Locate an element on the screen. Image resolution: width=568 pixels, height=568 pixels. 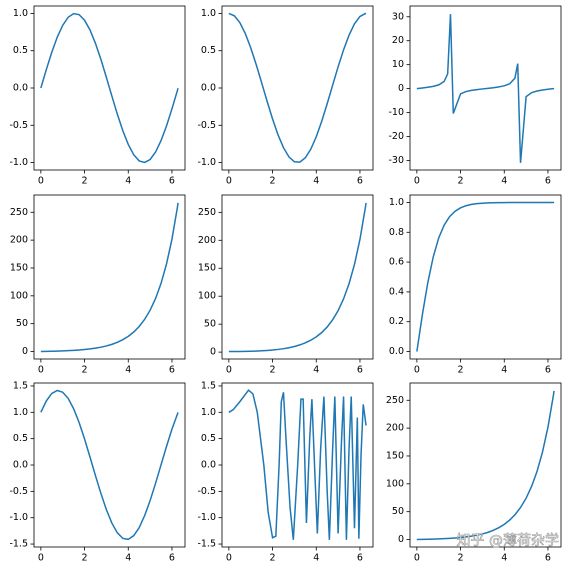
y-tick-label: -10 is located at coordinates (396, 112).